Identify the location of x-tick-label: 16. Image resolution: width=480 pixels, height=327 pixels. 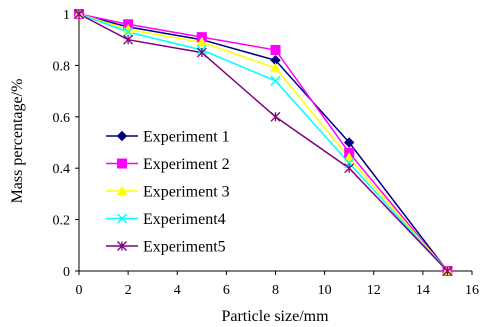
(472, 290).